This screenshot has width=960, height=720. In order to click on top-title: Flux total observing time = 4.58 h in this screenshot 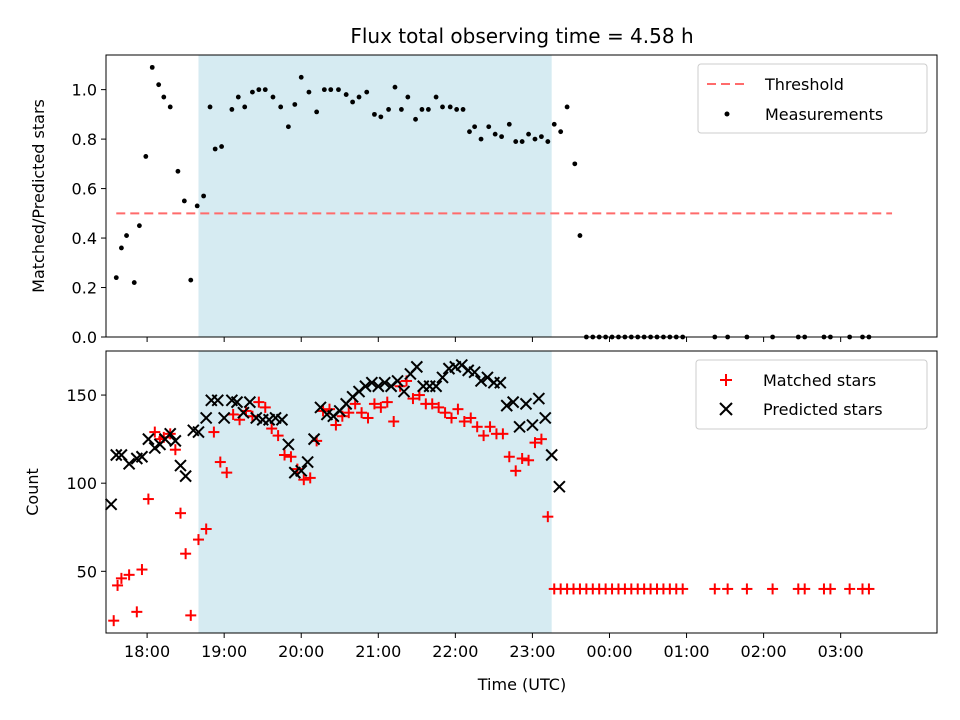, I will do `click(521, 36)`.